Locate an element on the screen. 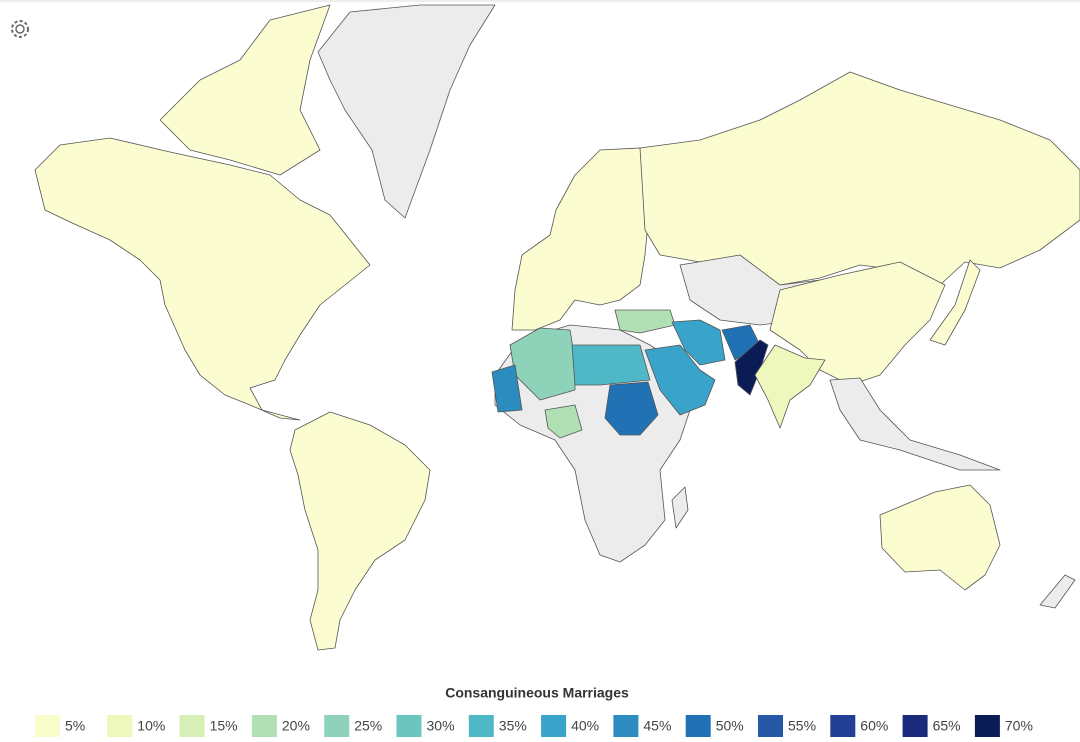 The image size is (1080, 742). legend-item: 55% is located at coordinates (787, 726).